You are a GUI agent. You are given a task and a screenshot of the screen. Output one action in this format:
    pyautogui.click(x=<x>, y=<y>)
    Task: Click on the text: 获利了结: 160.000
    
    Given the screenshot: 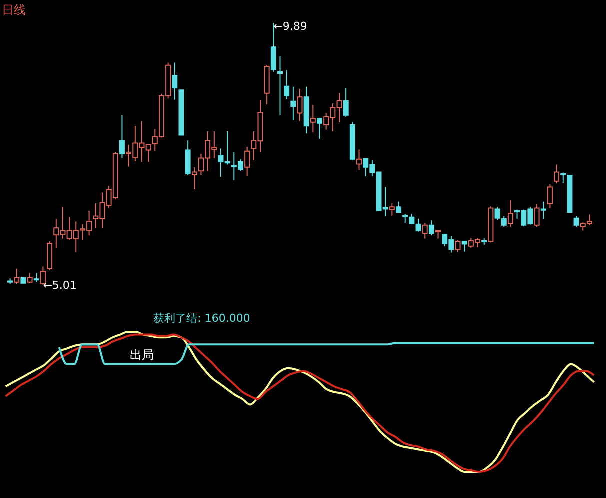 What is the action you would take?
    pyautogui.click(x=202, y=318)
    